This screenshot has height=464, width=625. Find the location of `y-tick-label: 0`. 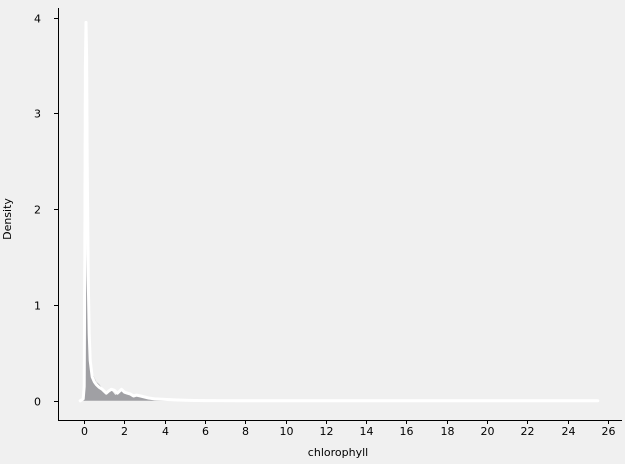

y-tick-label: 0 is located at coordinates (37, 402).